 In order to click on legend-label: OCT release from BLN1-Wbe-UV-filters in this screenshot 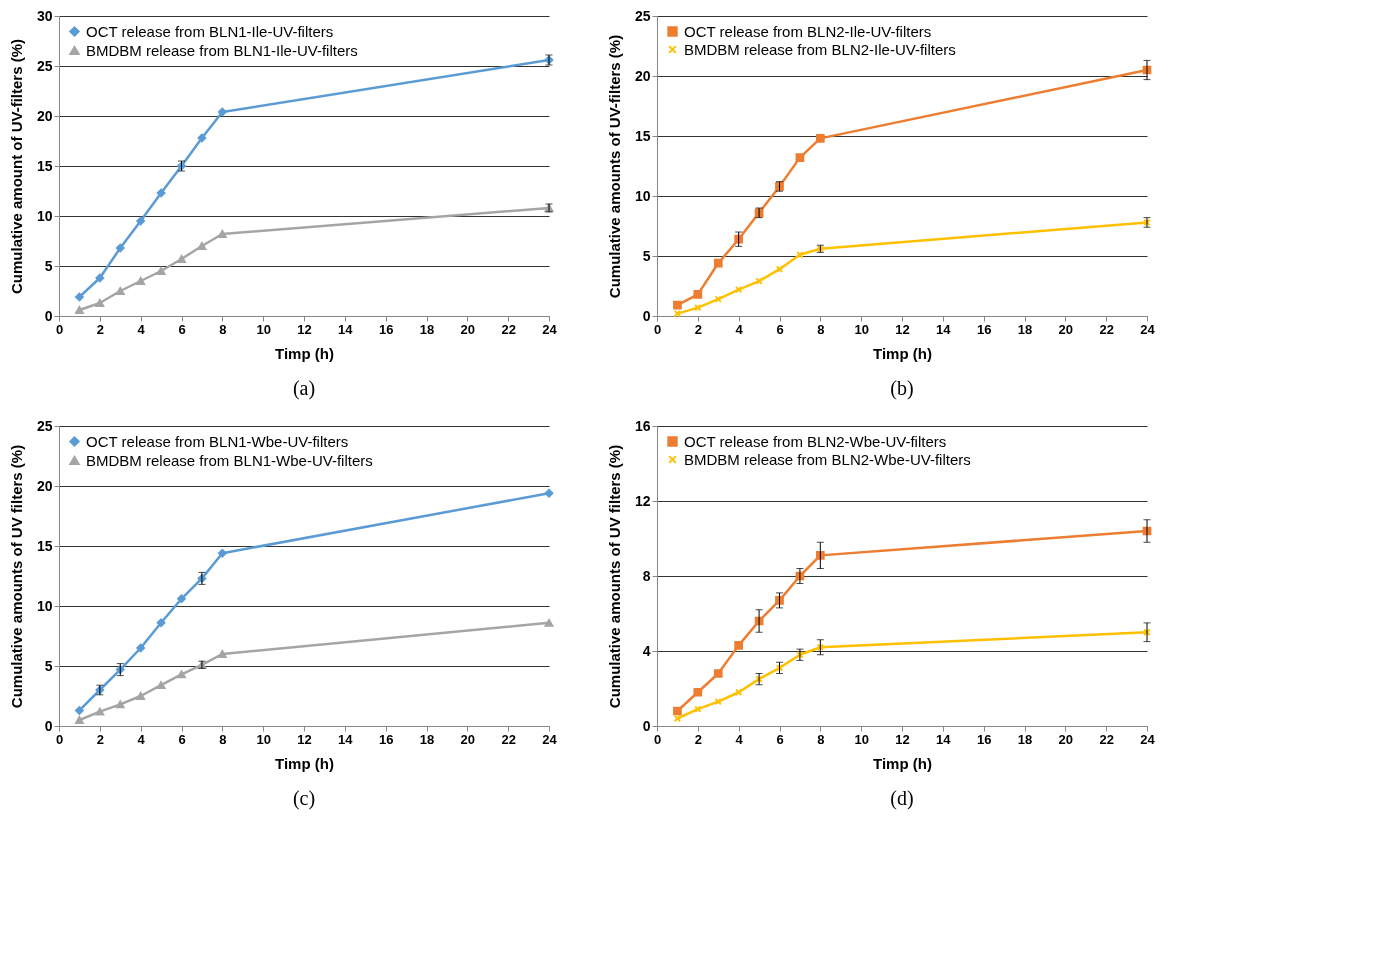, I will do `click(217, 441)`.